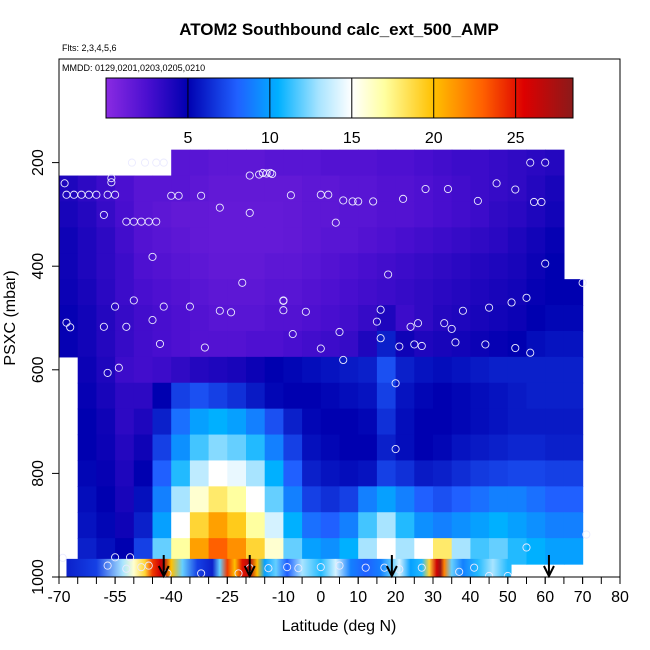 This screenshot has height=650, width=650. Describe the element at coordinates (89, 48) in the screenshot. I see `flights-note: Flts: 2,3,4,5,6` at that location.